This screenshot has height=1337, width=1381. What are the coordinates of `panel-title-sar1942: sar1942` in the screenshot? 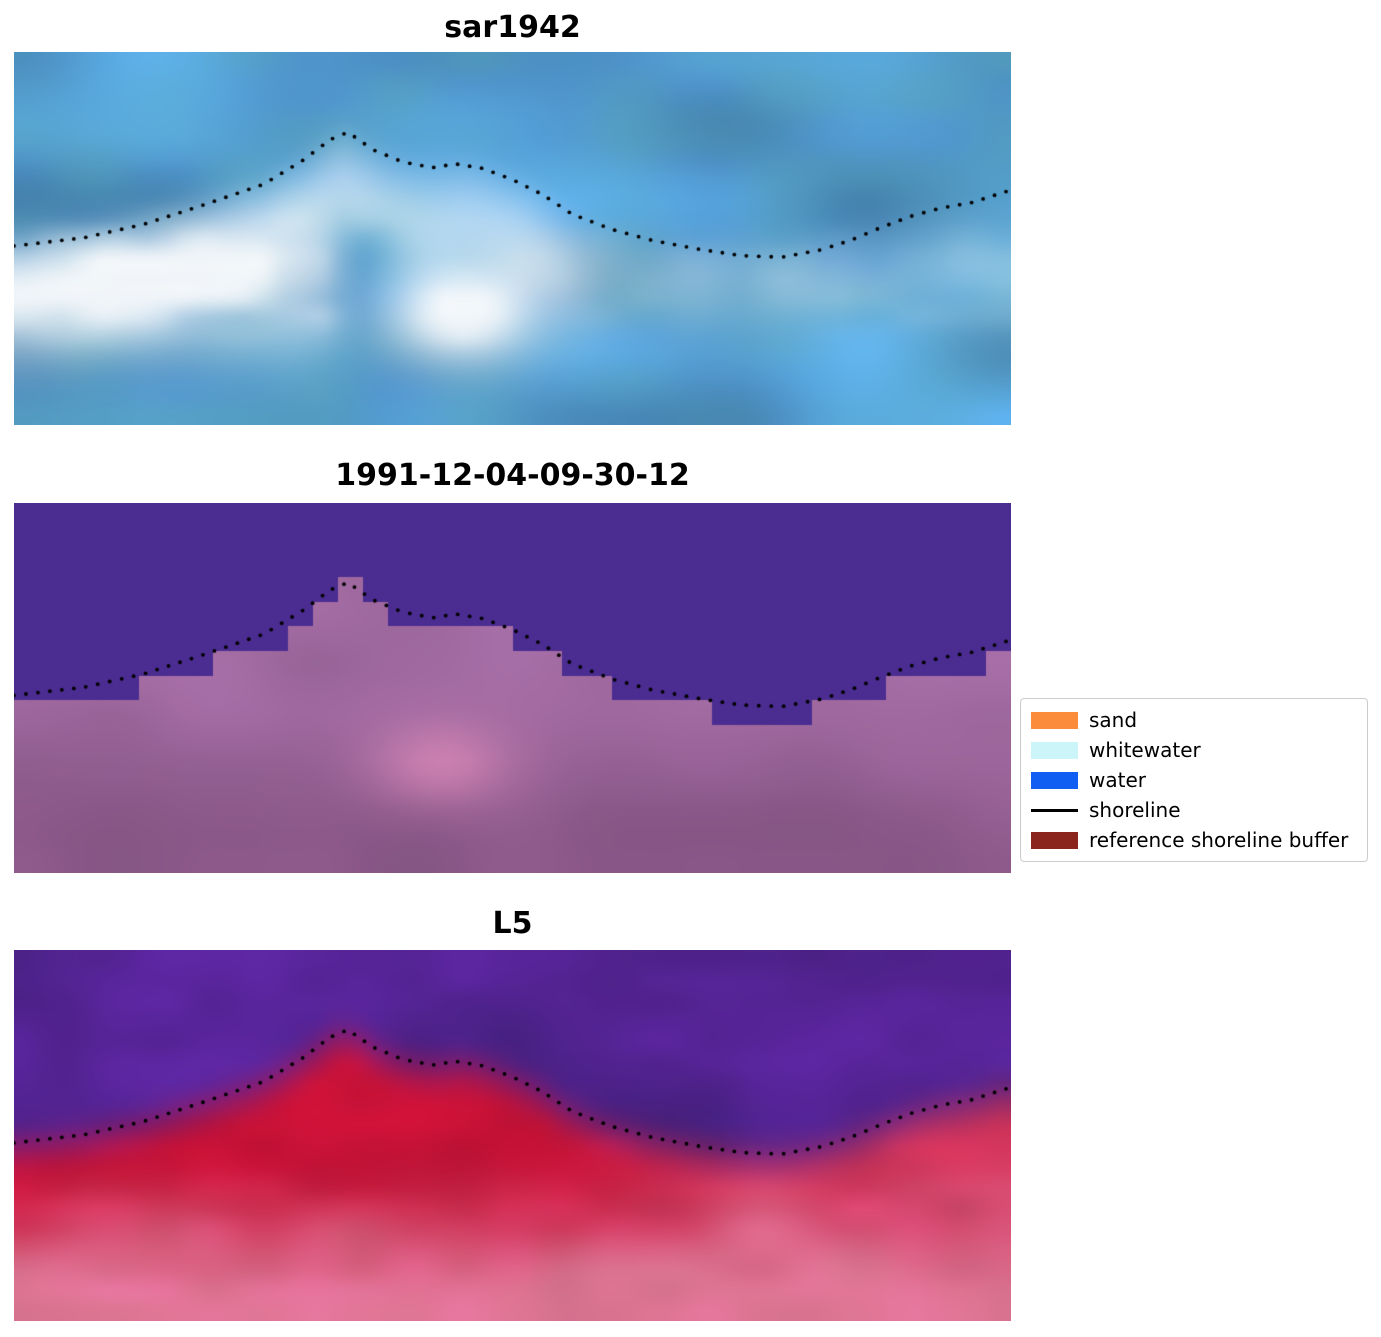 It's located at (512, 27).